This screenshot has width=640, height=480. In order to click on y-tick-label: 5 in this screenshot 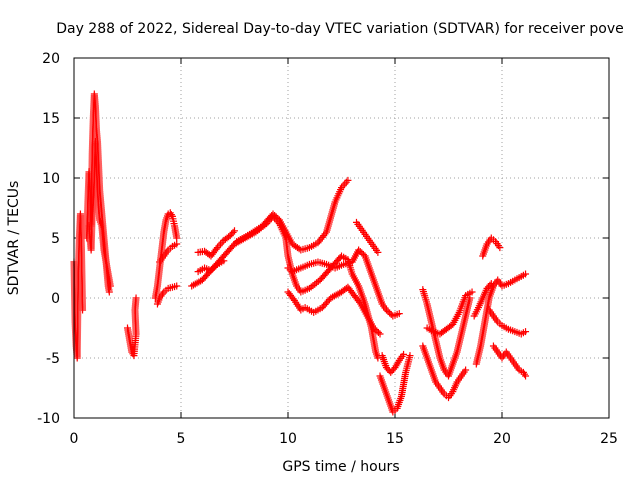, I will do `click(55, 239)`.